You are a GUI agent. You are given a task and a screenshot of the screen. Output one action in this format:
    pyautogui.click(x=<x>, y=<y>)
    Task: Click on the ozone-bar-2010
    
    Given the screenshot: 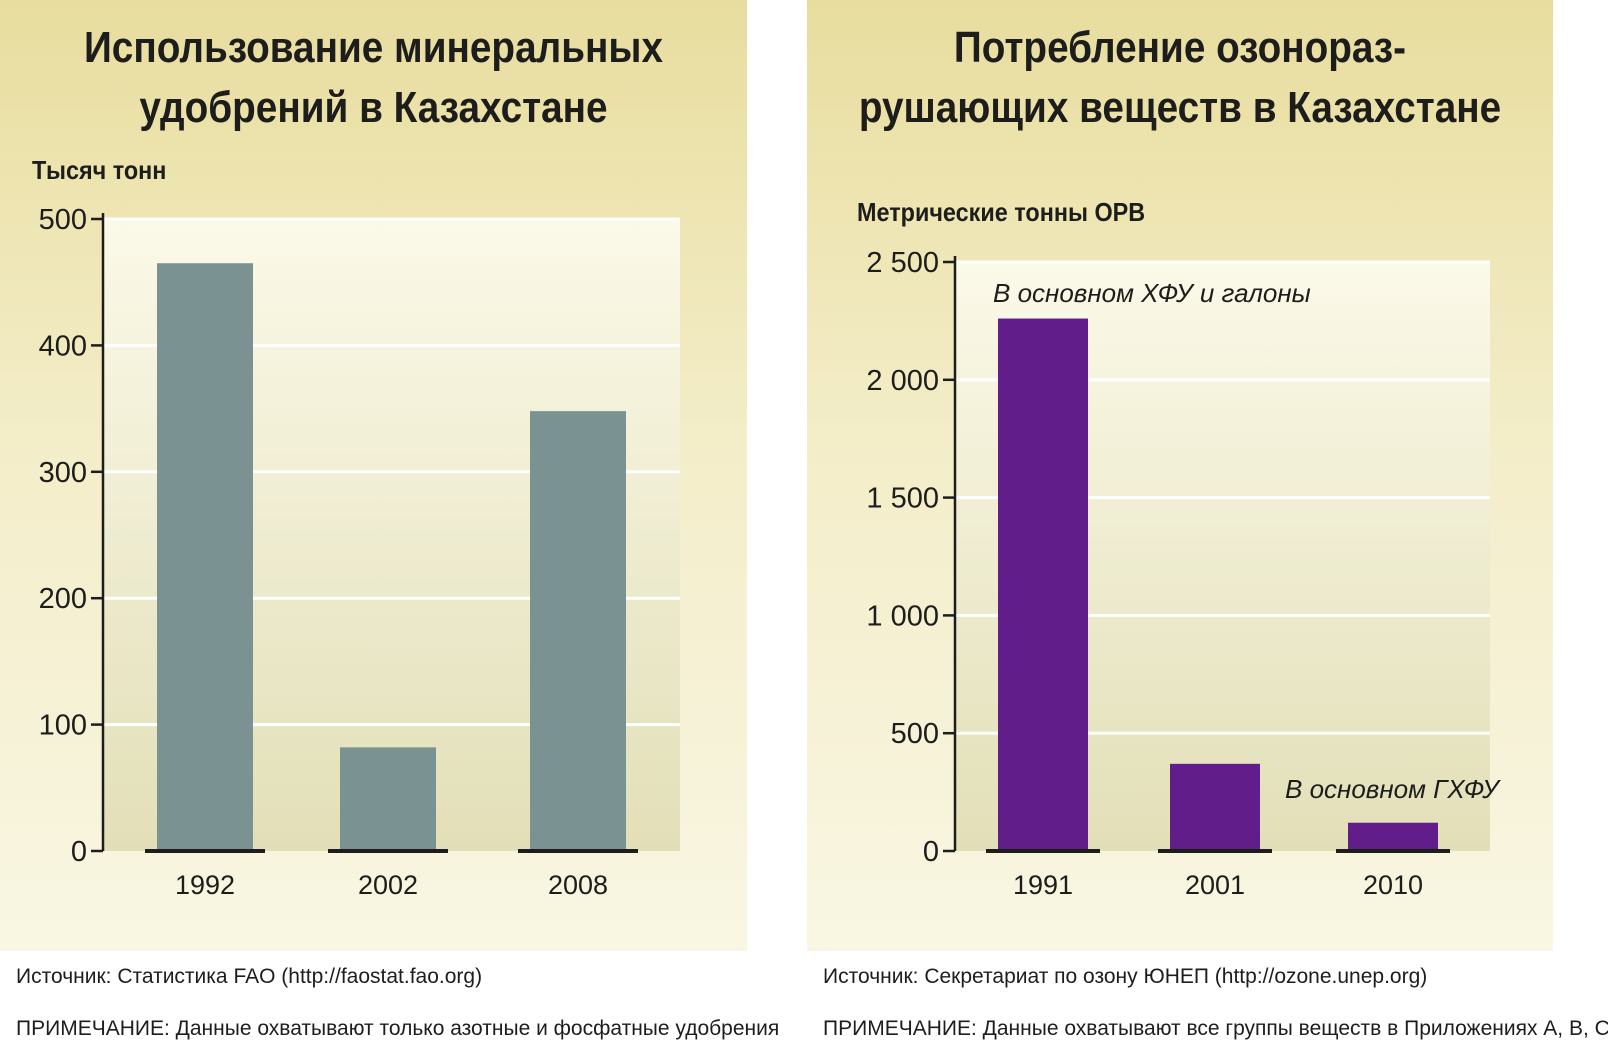 What is the action you would take?
    pyautogui.click(x=1393, y=836)
    